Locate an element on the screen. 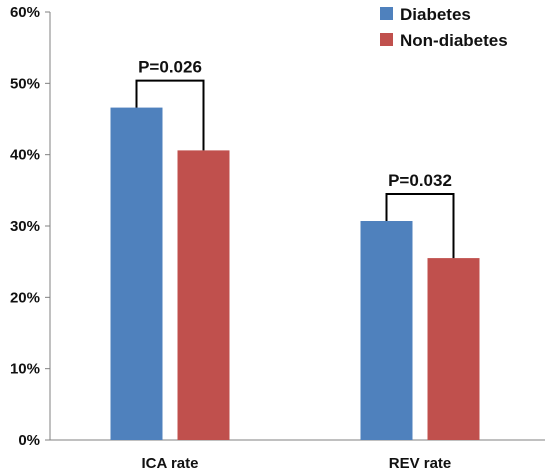 The width and height of the screenshot is (550, 475). legend-label: Diabetes is located at coordinates (435, 14).